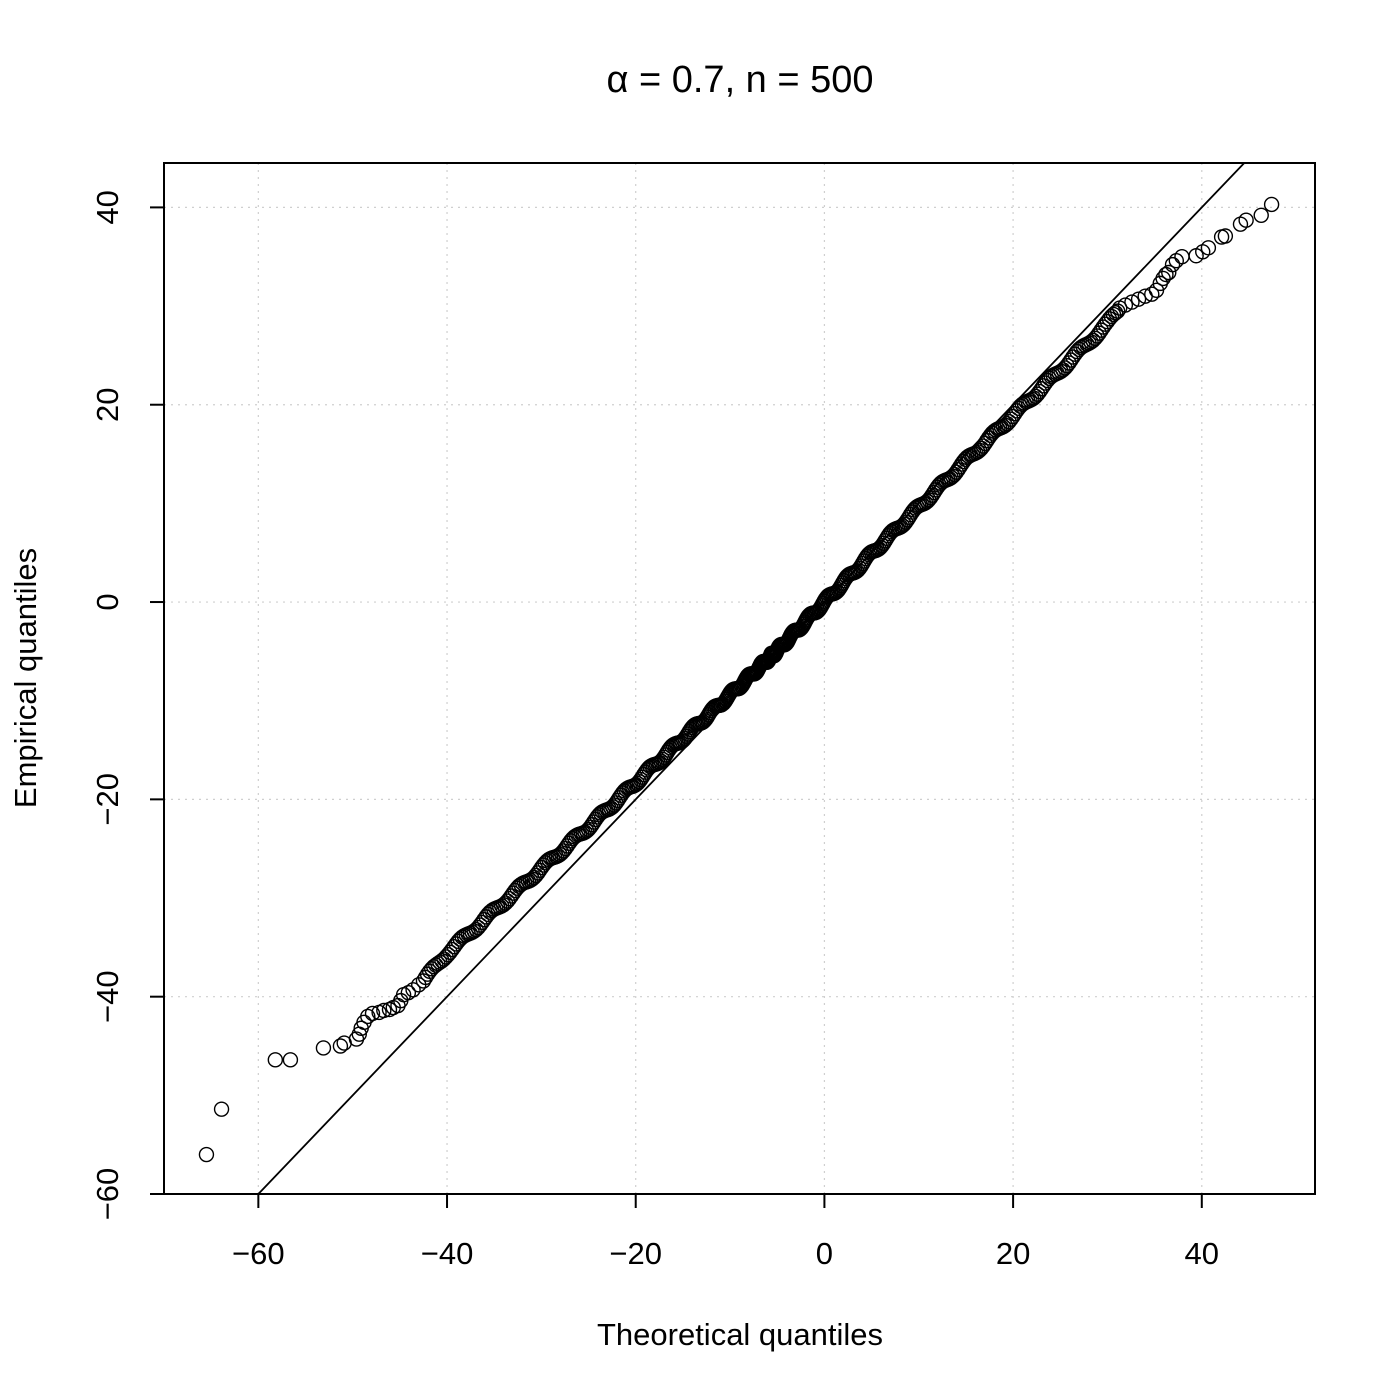 This screenshot has width=1400, height=1398. What do you see at coordinates (635, 1253) in the screenshot?
I see `x-tick-label: −20` at bounding box center [635, 1253].